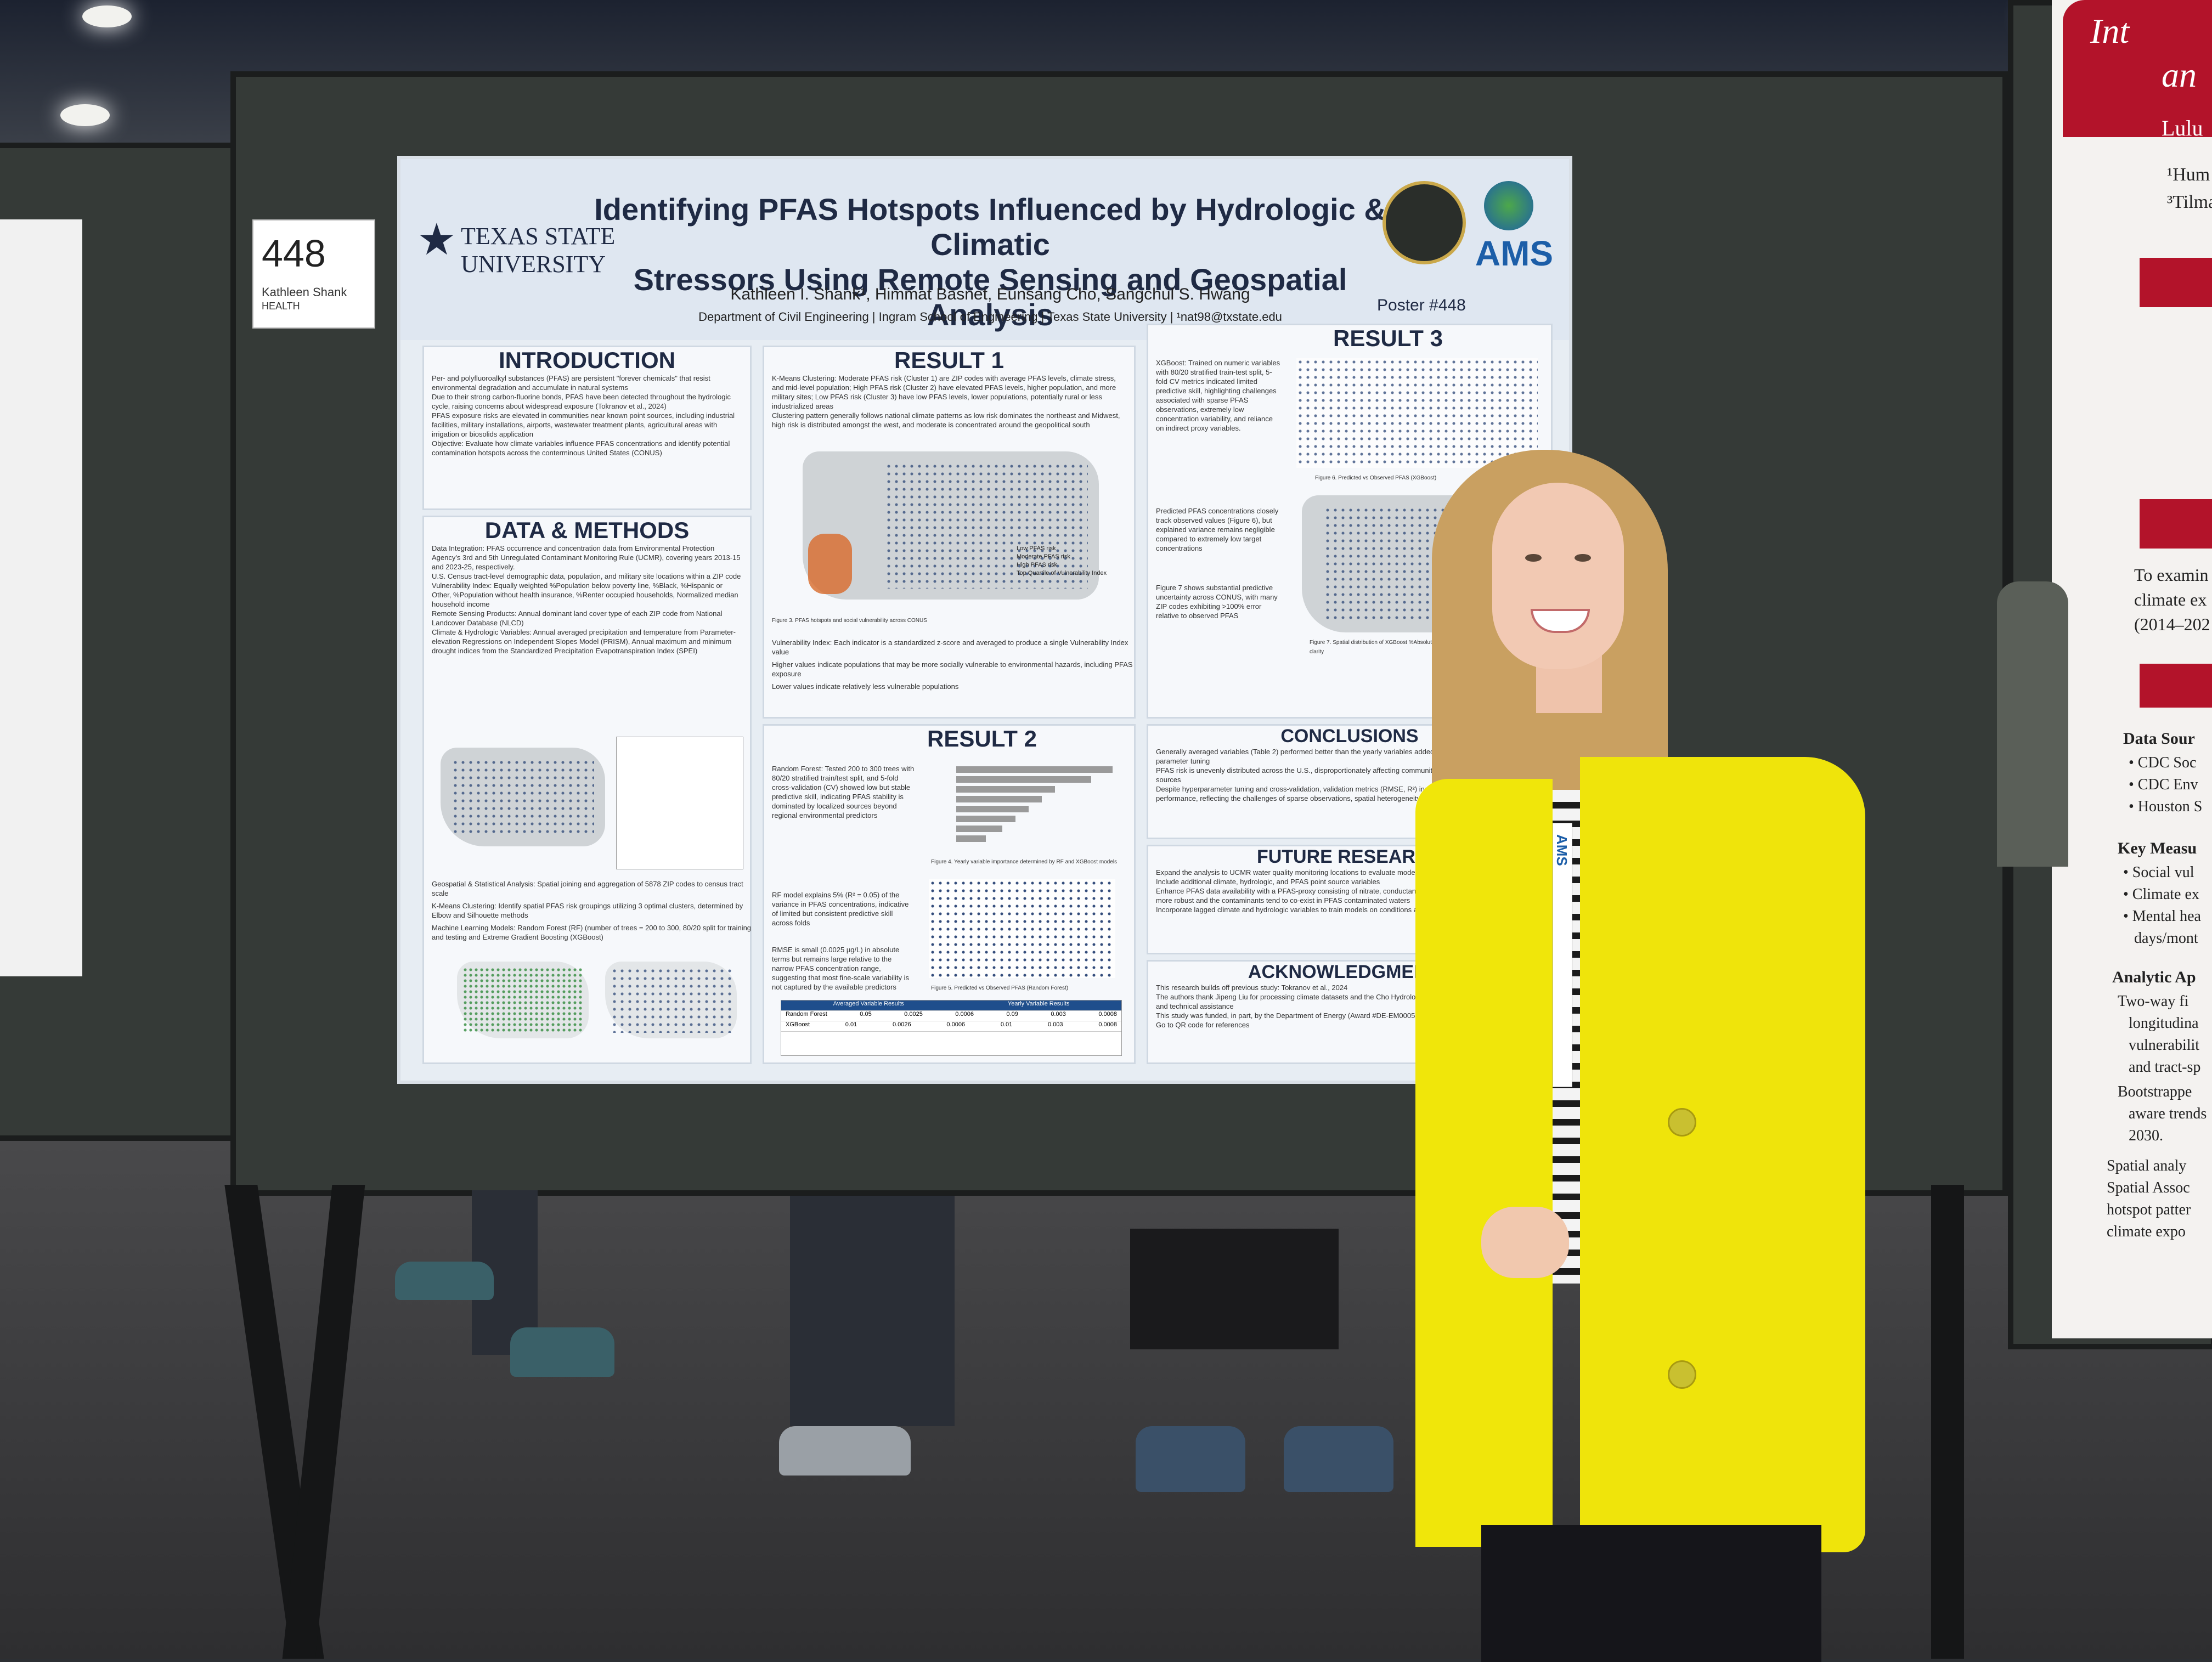 The image size is (2212, 1662). What do you see at coordinates (2164, 1023) in the screenshot?
I see `right-poster-text: longitudina` at bounding box center [2164, 1023].